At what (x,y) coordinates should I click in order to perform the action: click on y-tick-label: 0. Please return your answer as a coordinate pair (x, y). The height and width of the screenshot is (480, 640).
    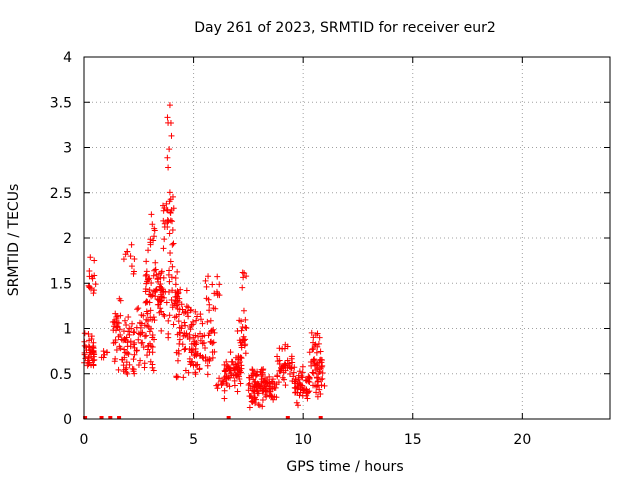
    Looking at the image, I should click on (67, 420).